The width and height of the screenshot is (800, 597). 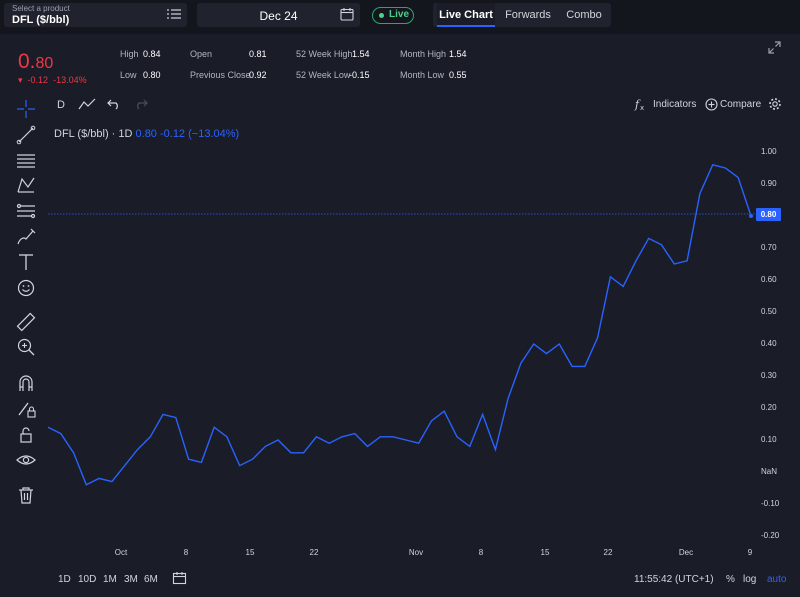 I want to click on stat-52wk-high-value: 1.54, so click(x=361, y=54).